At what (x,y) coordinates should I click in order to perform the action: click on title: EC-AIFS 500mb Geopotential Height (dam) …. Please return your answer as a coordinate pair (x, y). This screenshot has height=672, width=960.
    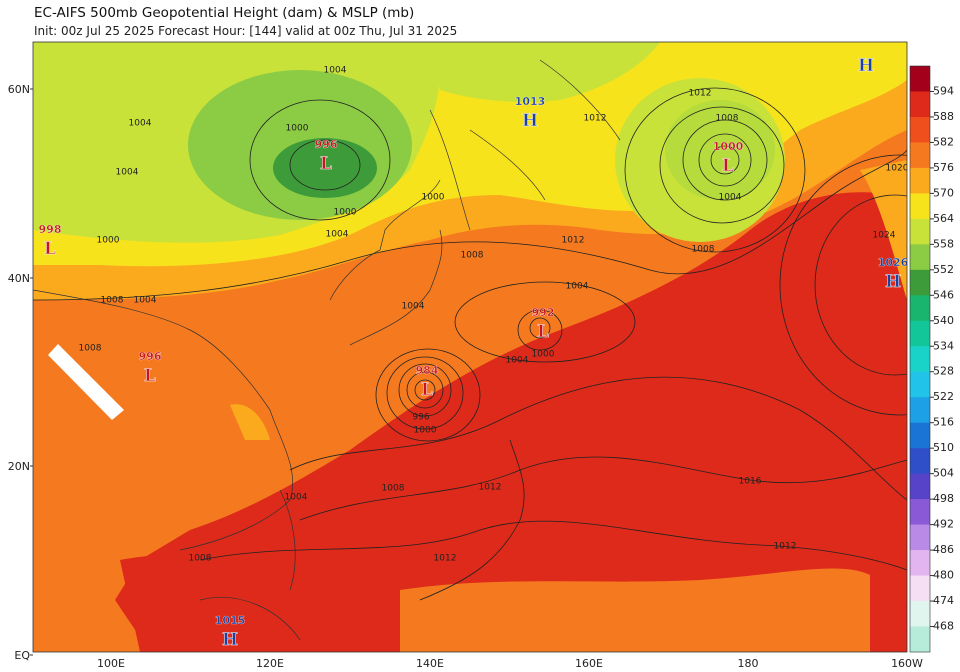
    Looking at the image, I should click on (224, 13).